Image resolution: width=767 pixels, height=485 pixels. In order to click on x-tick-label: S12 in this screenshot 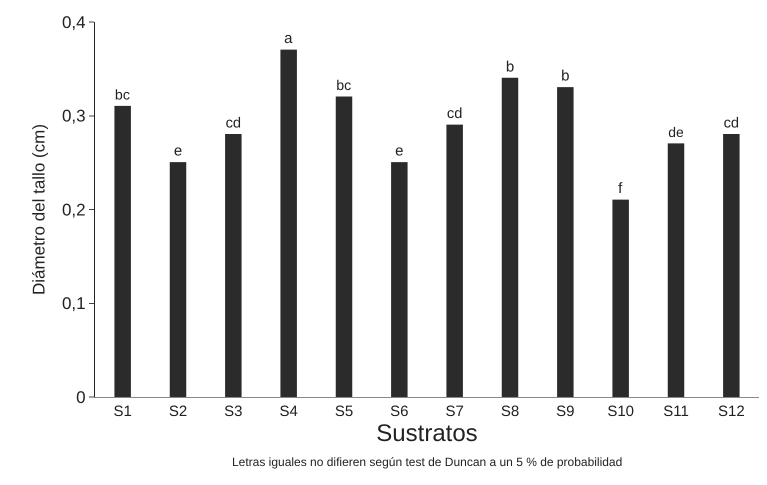, I will do `click(731, 411)`.